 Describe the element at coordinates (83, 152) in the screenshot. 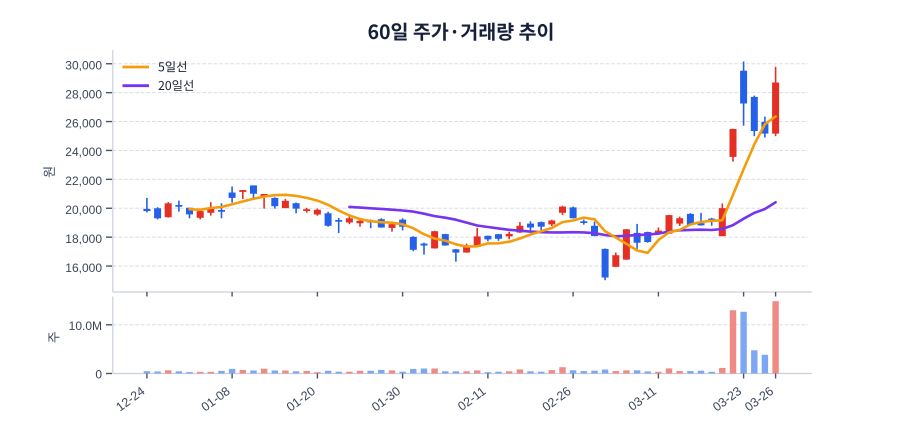

I see `svg-text: 24,000` at that location.